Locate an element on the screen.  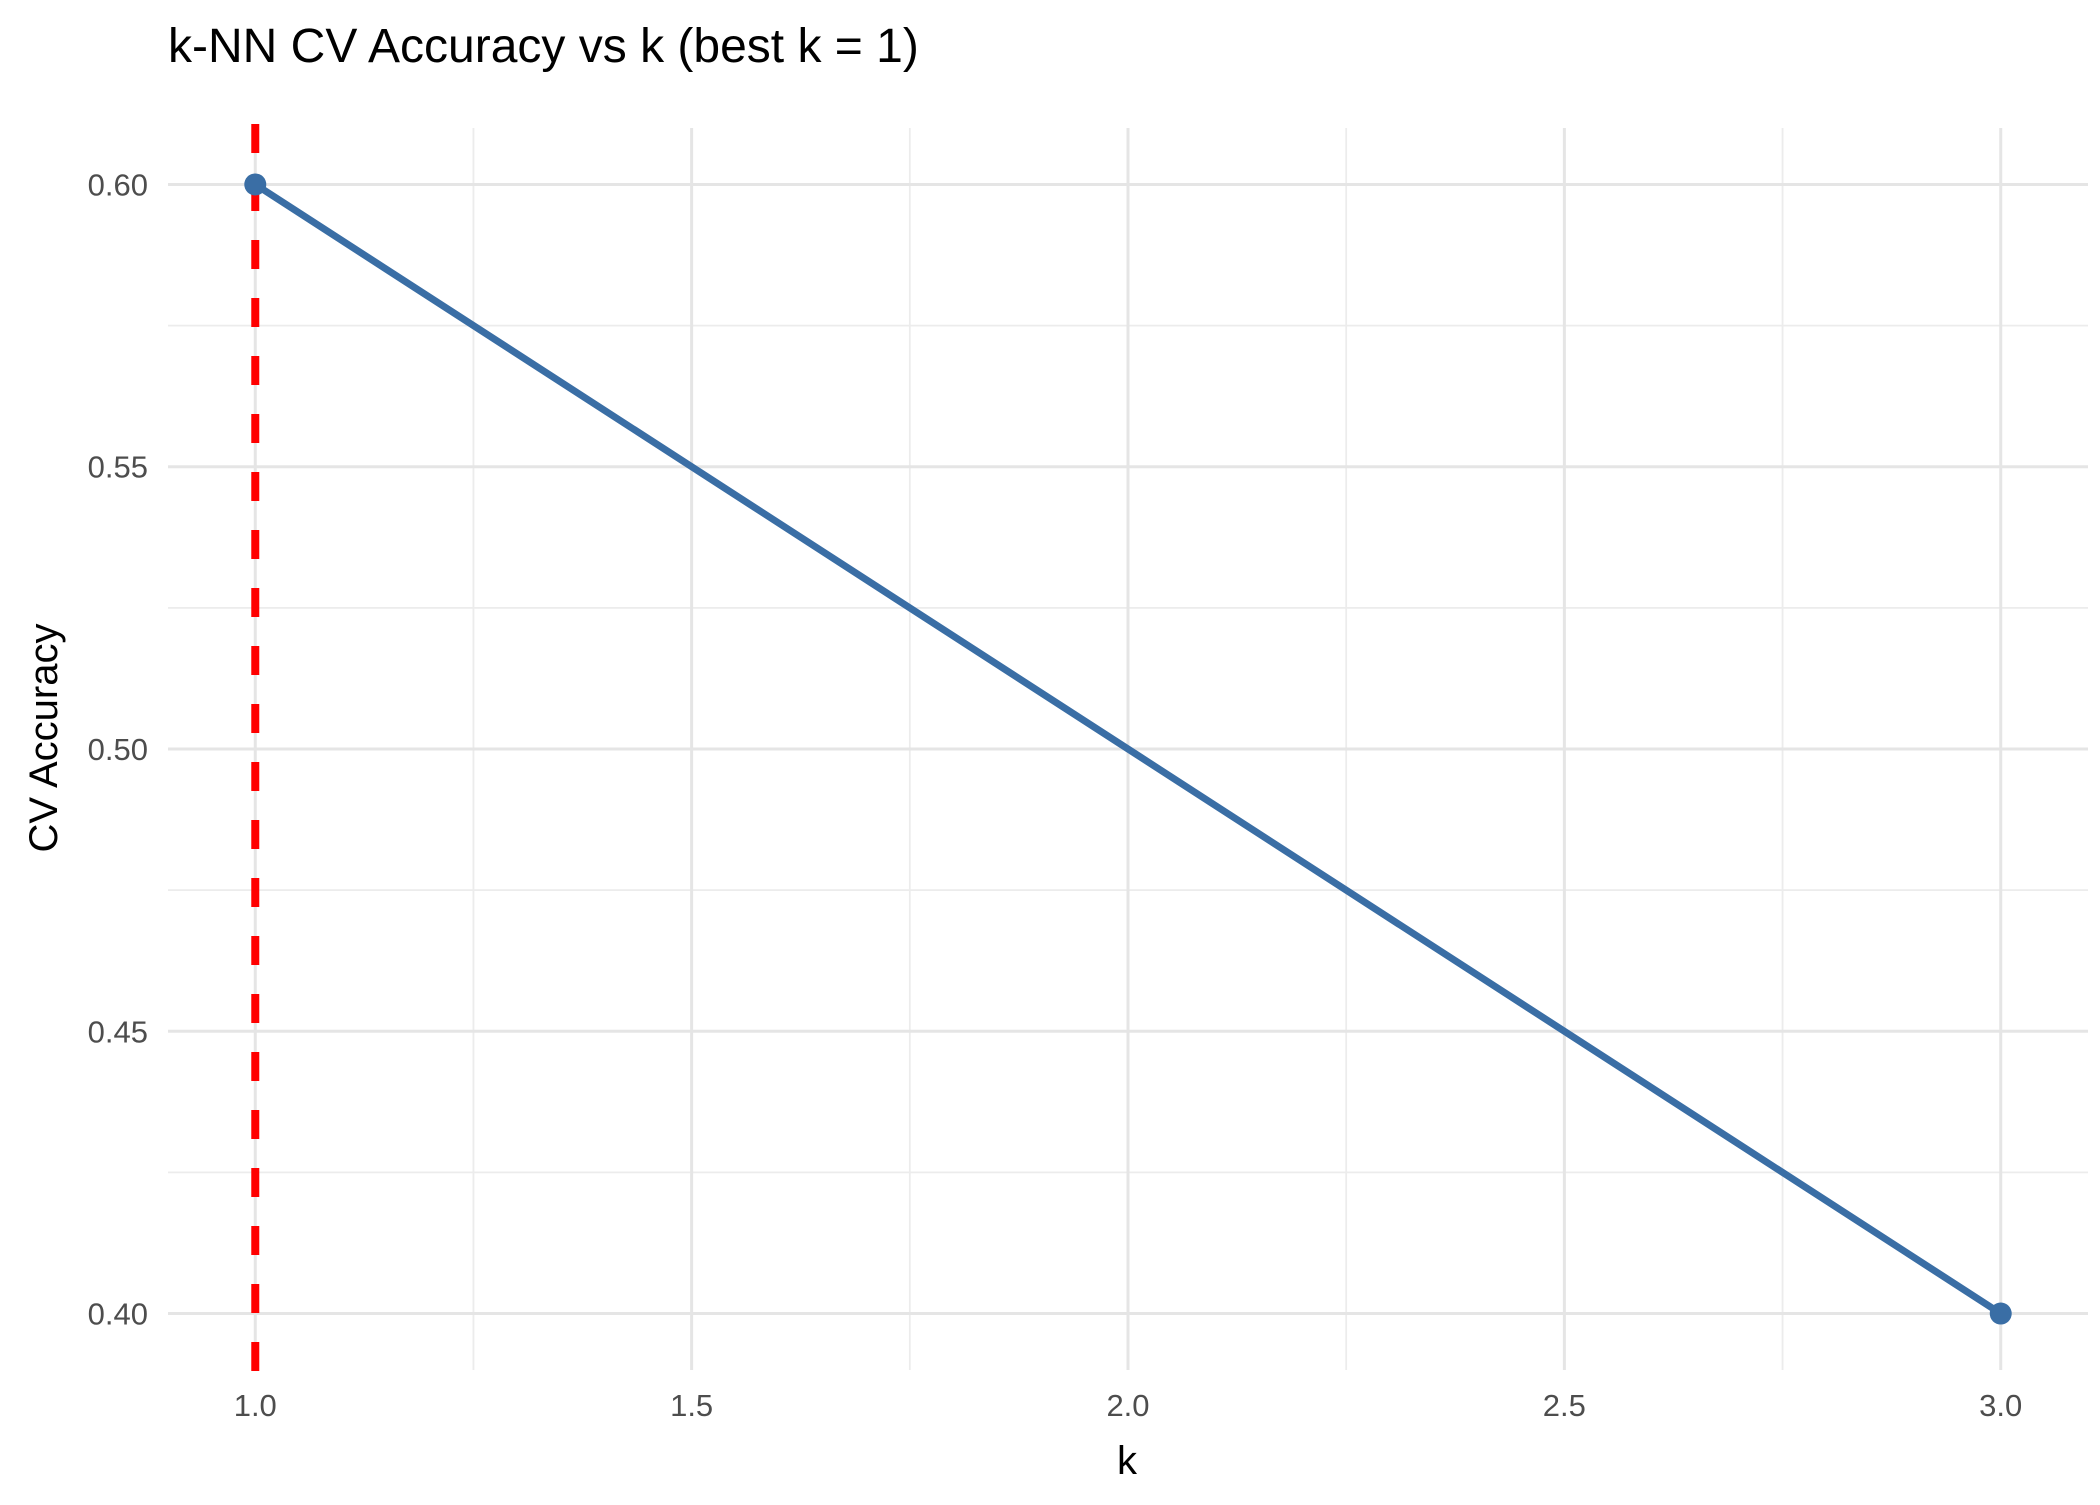
x-tick-label: 1.5 is located at coordinates (691, 1405).